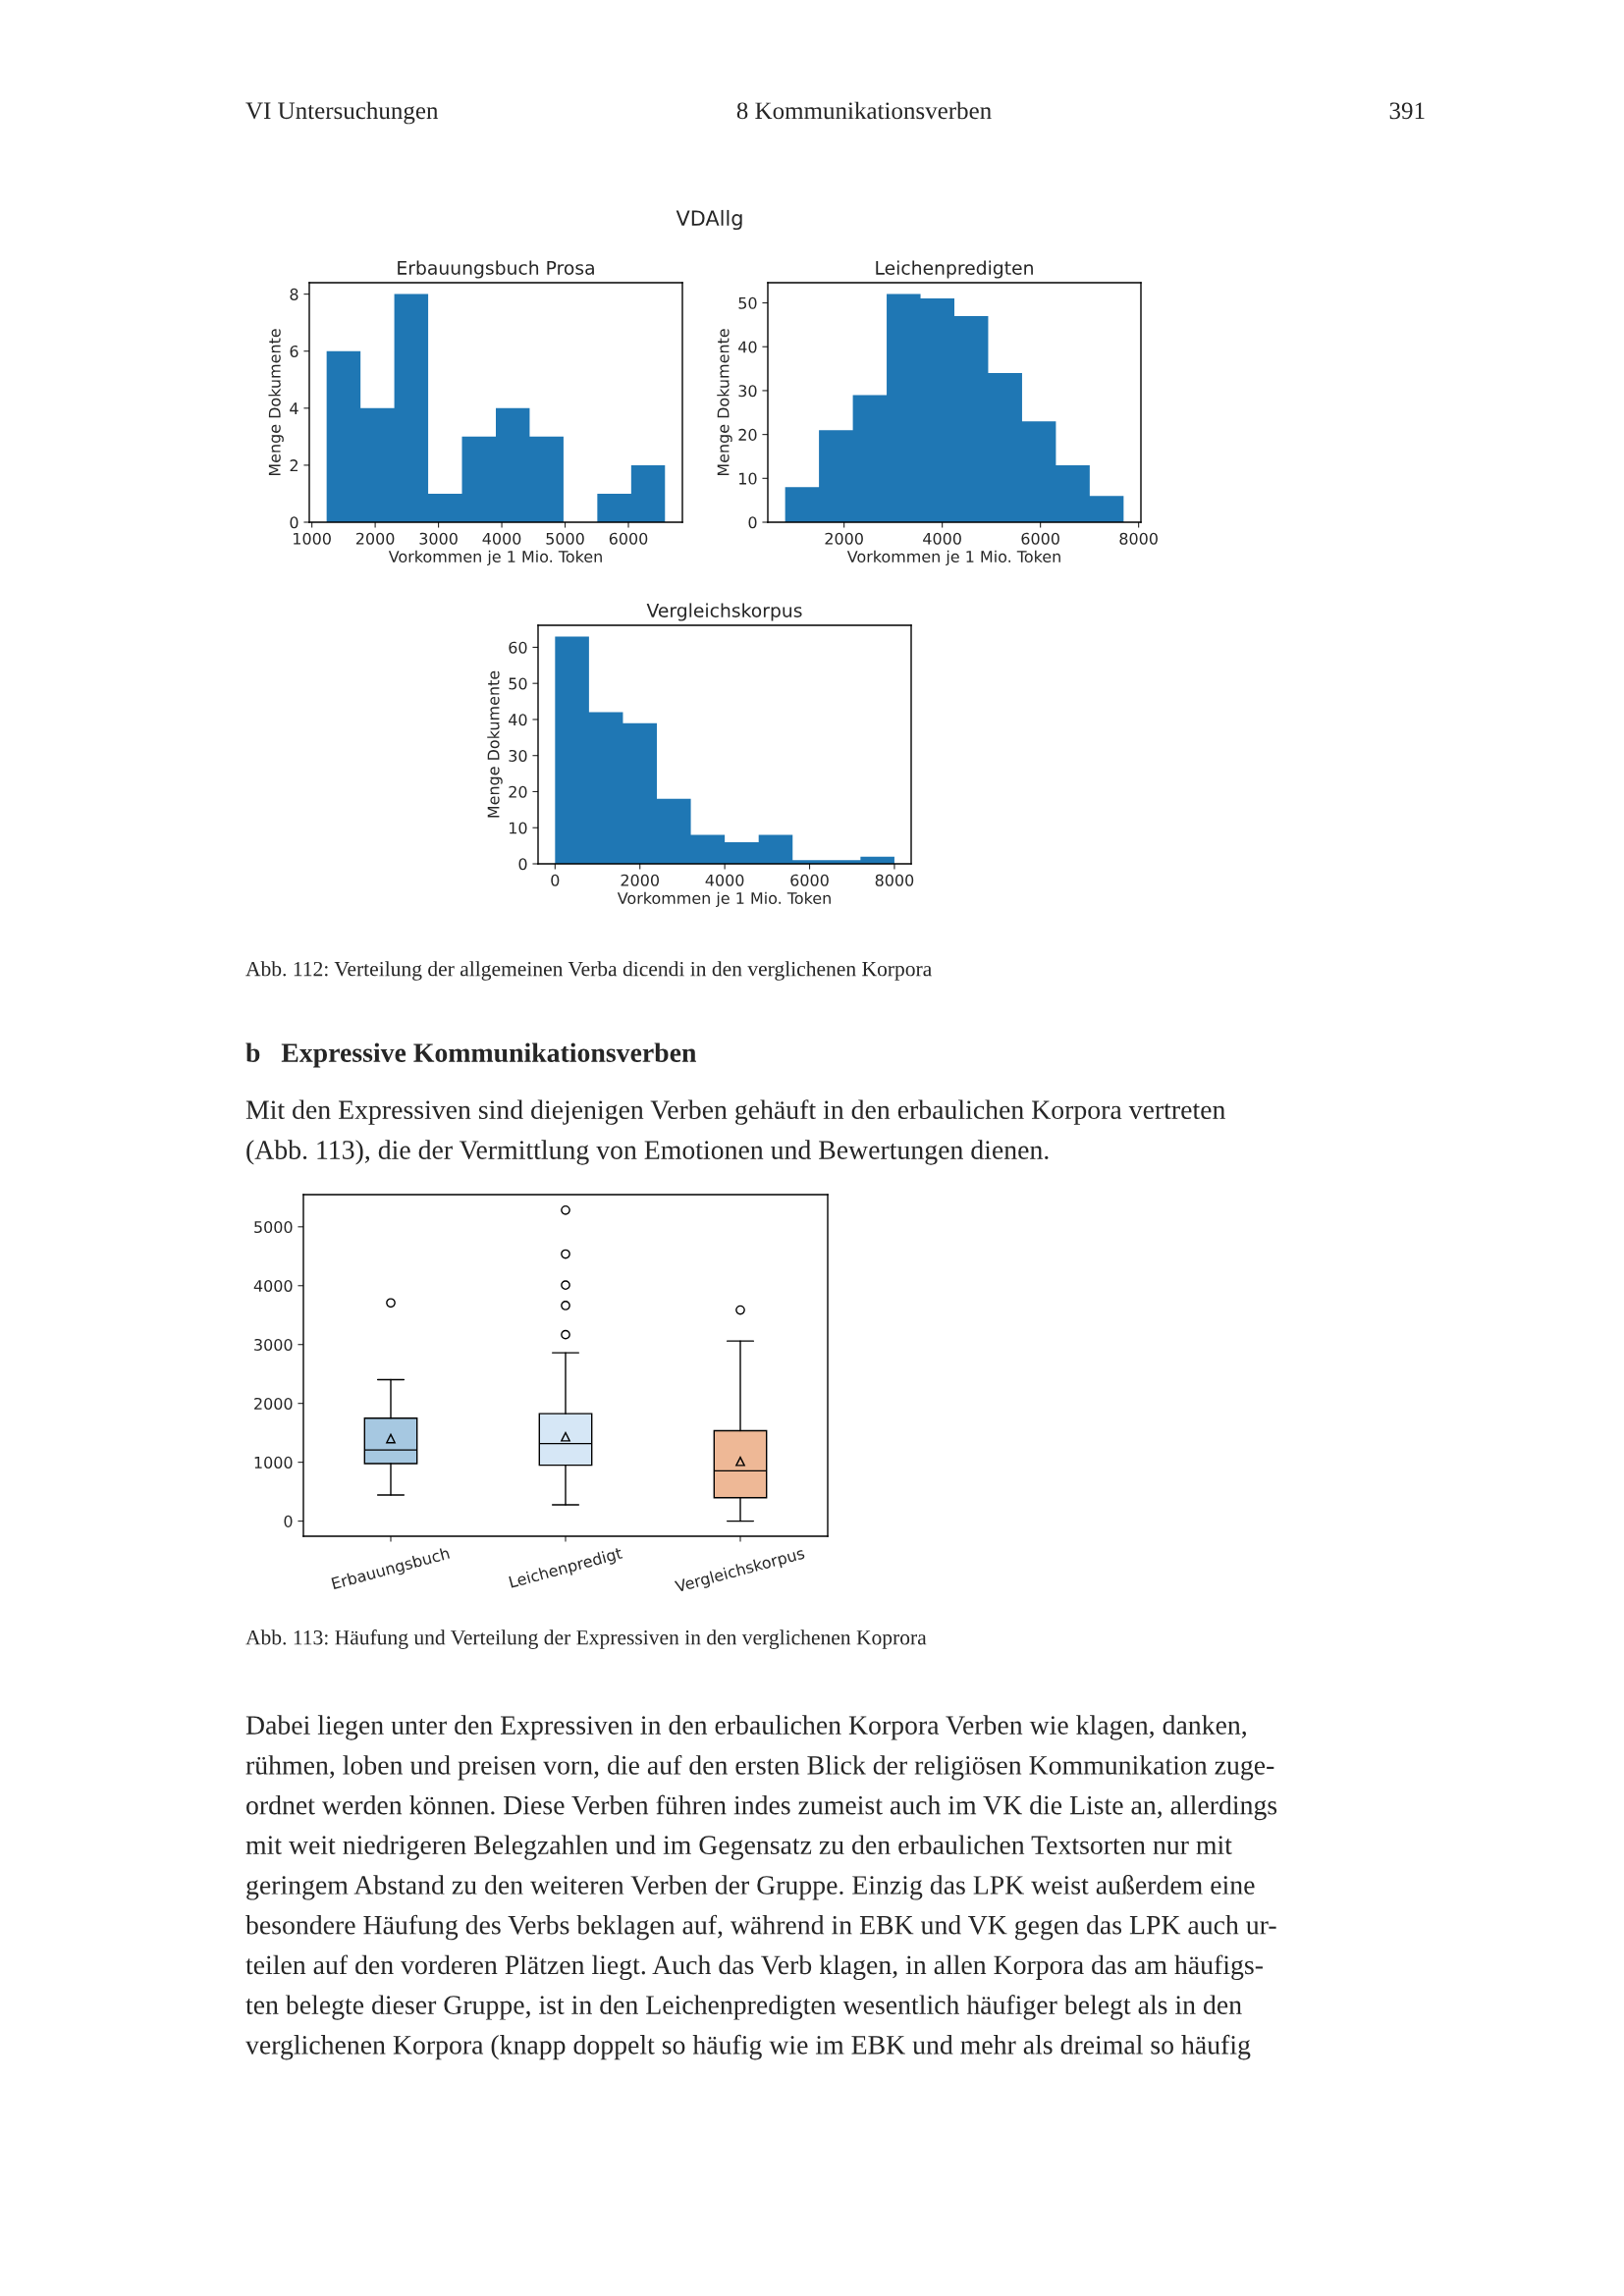  What do you see at coordinates (273, 1286) in the screenshot?
I see `y-tick-label: 4000` at bounding box center [273, 1286].